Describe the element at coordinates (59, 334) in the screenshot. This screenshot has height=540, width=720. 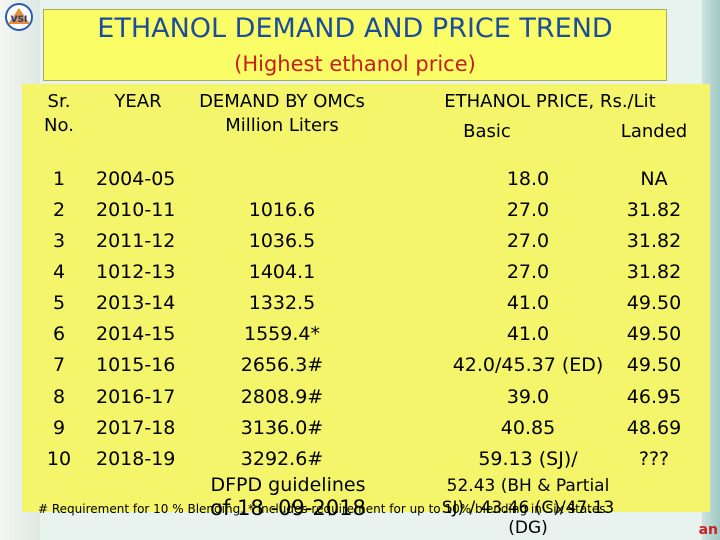
I see `row6-sr: 6` at that location.